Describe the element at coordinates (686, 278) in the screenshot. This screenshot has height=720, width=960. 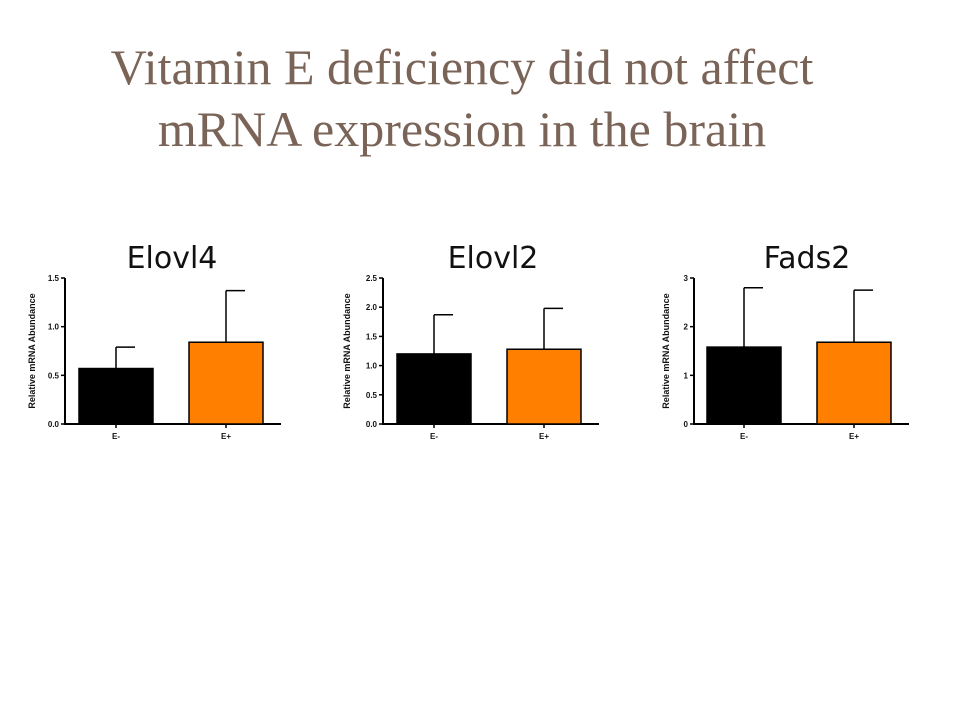
I see `y-tick-label-fads2: 3` at that location.